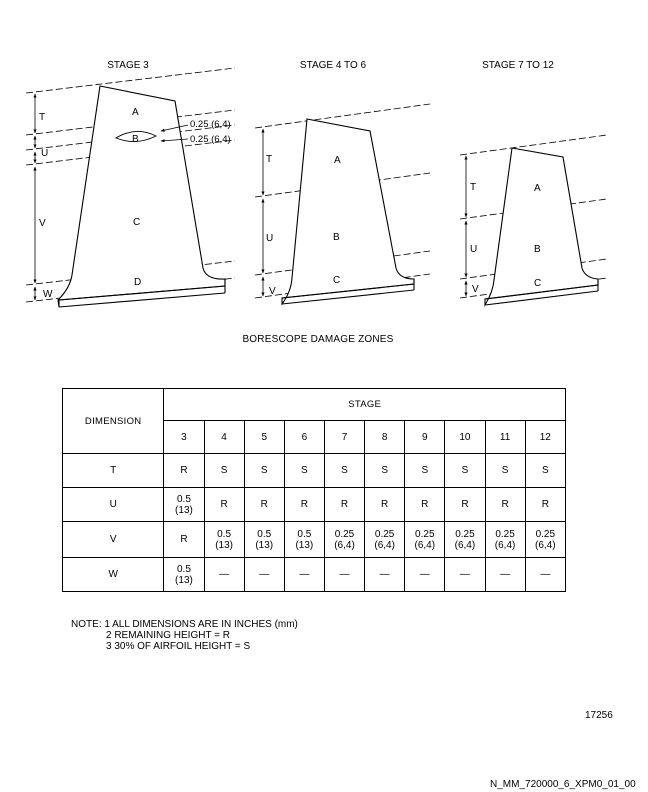  What do you see at coordinates (113, 470) in the screenshot?
I see `dimension-cell: T` at bounding box center [113, 470].